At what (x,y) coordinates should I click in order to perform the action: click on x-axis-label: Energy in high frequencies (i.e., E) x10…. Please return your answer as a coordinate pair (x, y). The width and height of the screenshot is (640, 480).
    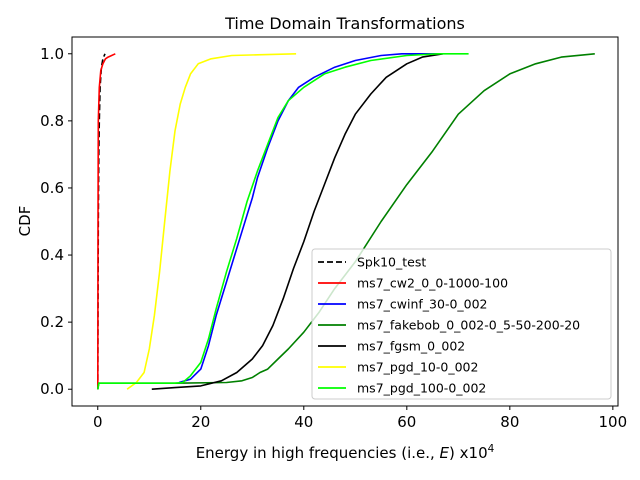
    Looking at the image, I should click on (345, 452).